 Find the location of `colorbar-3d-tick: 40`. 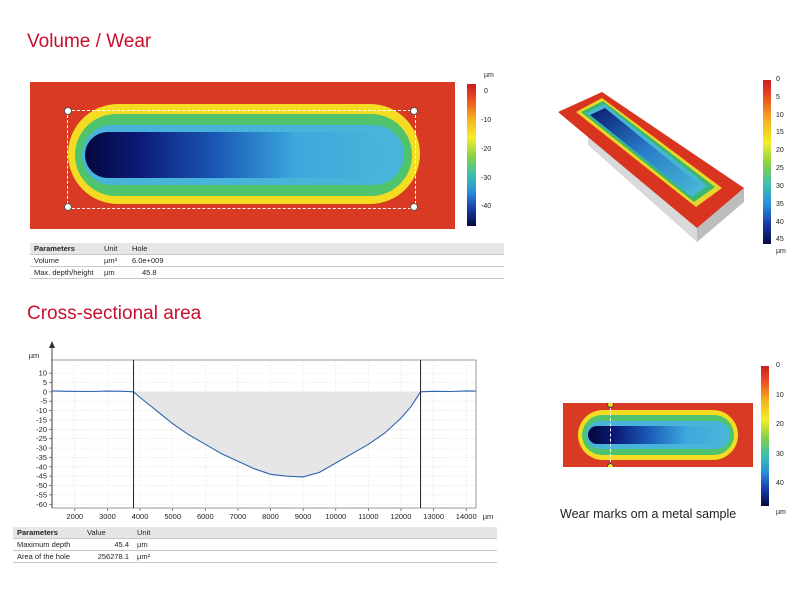

colorbar-3d-tick: 40 is located at coordinates (780, 222).